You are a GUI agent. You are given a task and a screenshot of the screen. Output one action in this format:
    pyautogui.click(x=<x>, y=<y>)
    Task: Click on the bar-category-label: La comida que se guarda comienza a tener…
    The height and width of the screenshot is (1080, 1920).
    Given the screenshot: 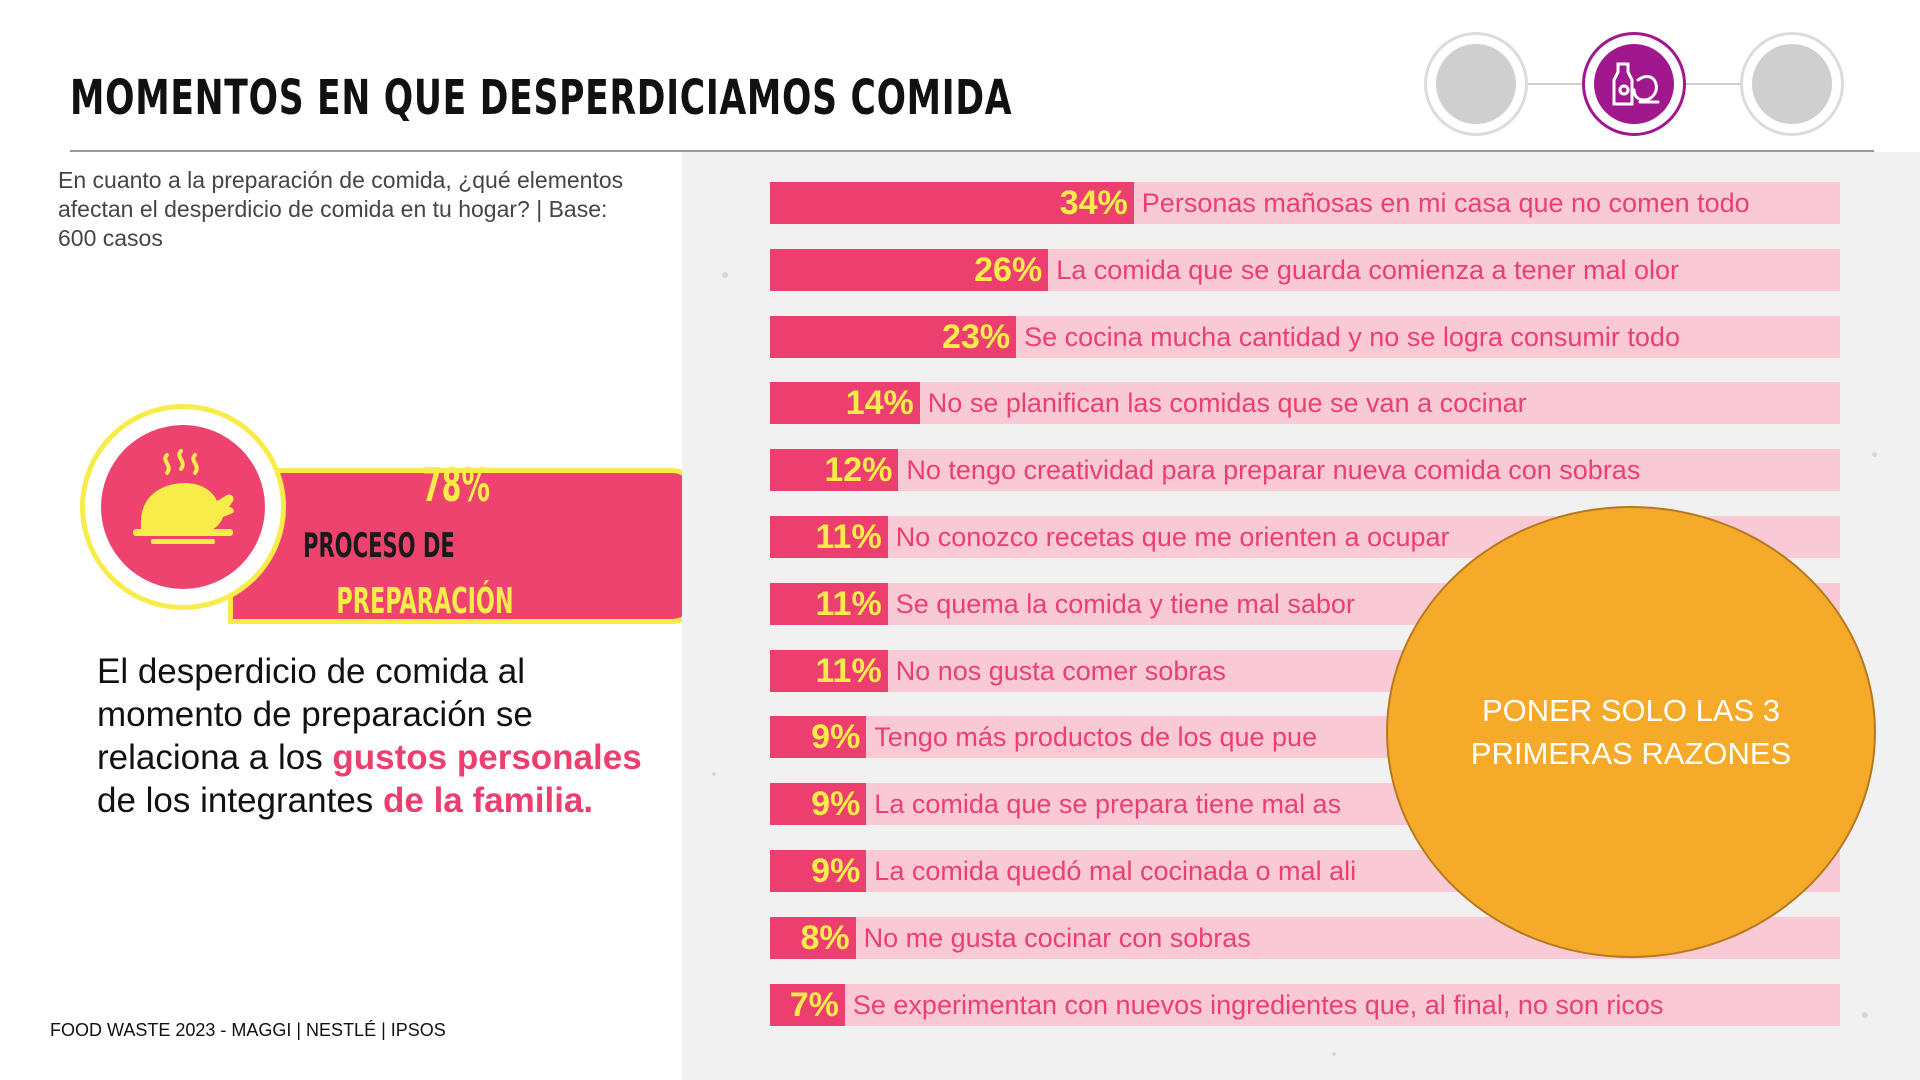 What is the action you would take?
    pyautogui.click(x=1368, y=269)
    